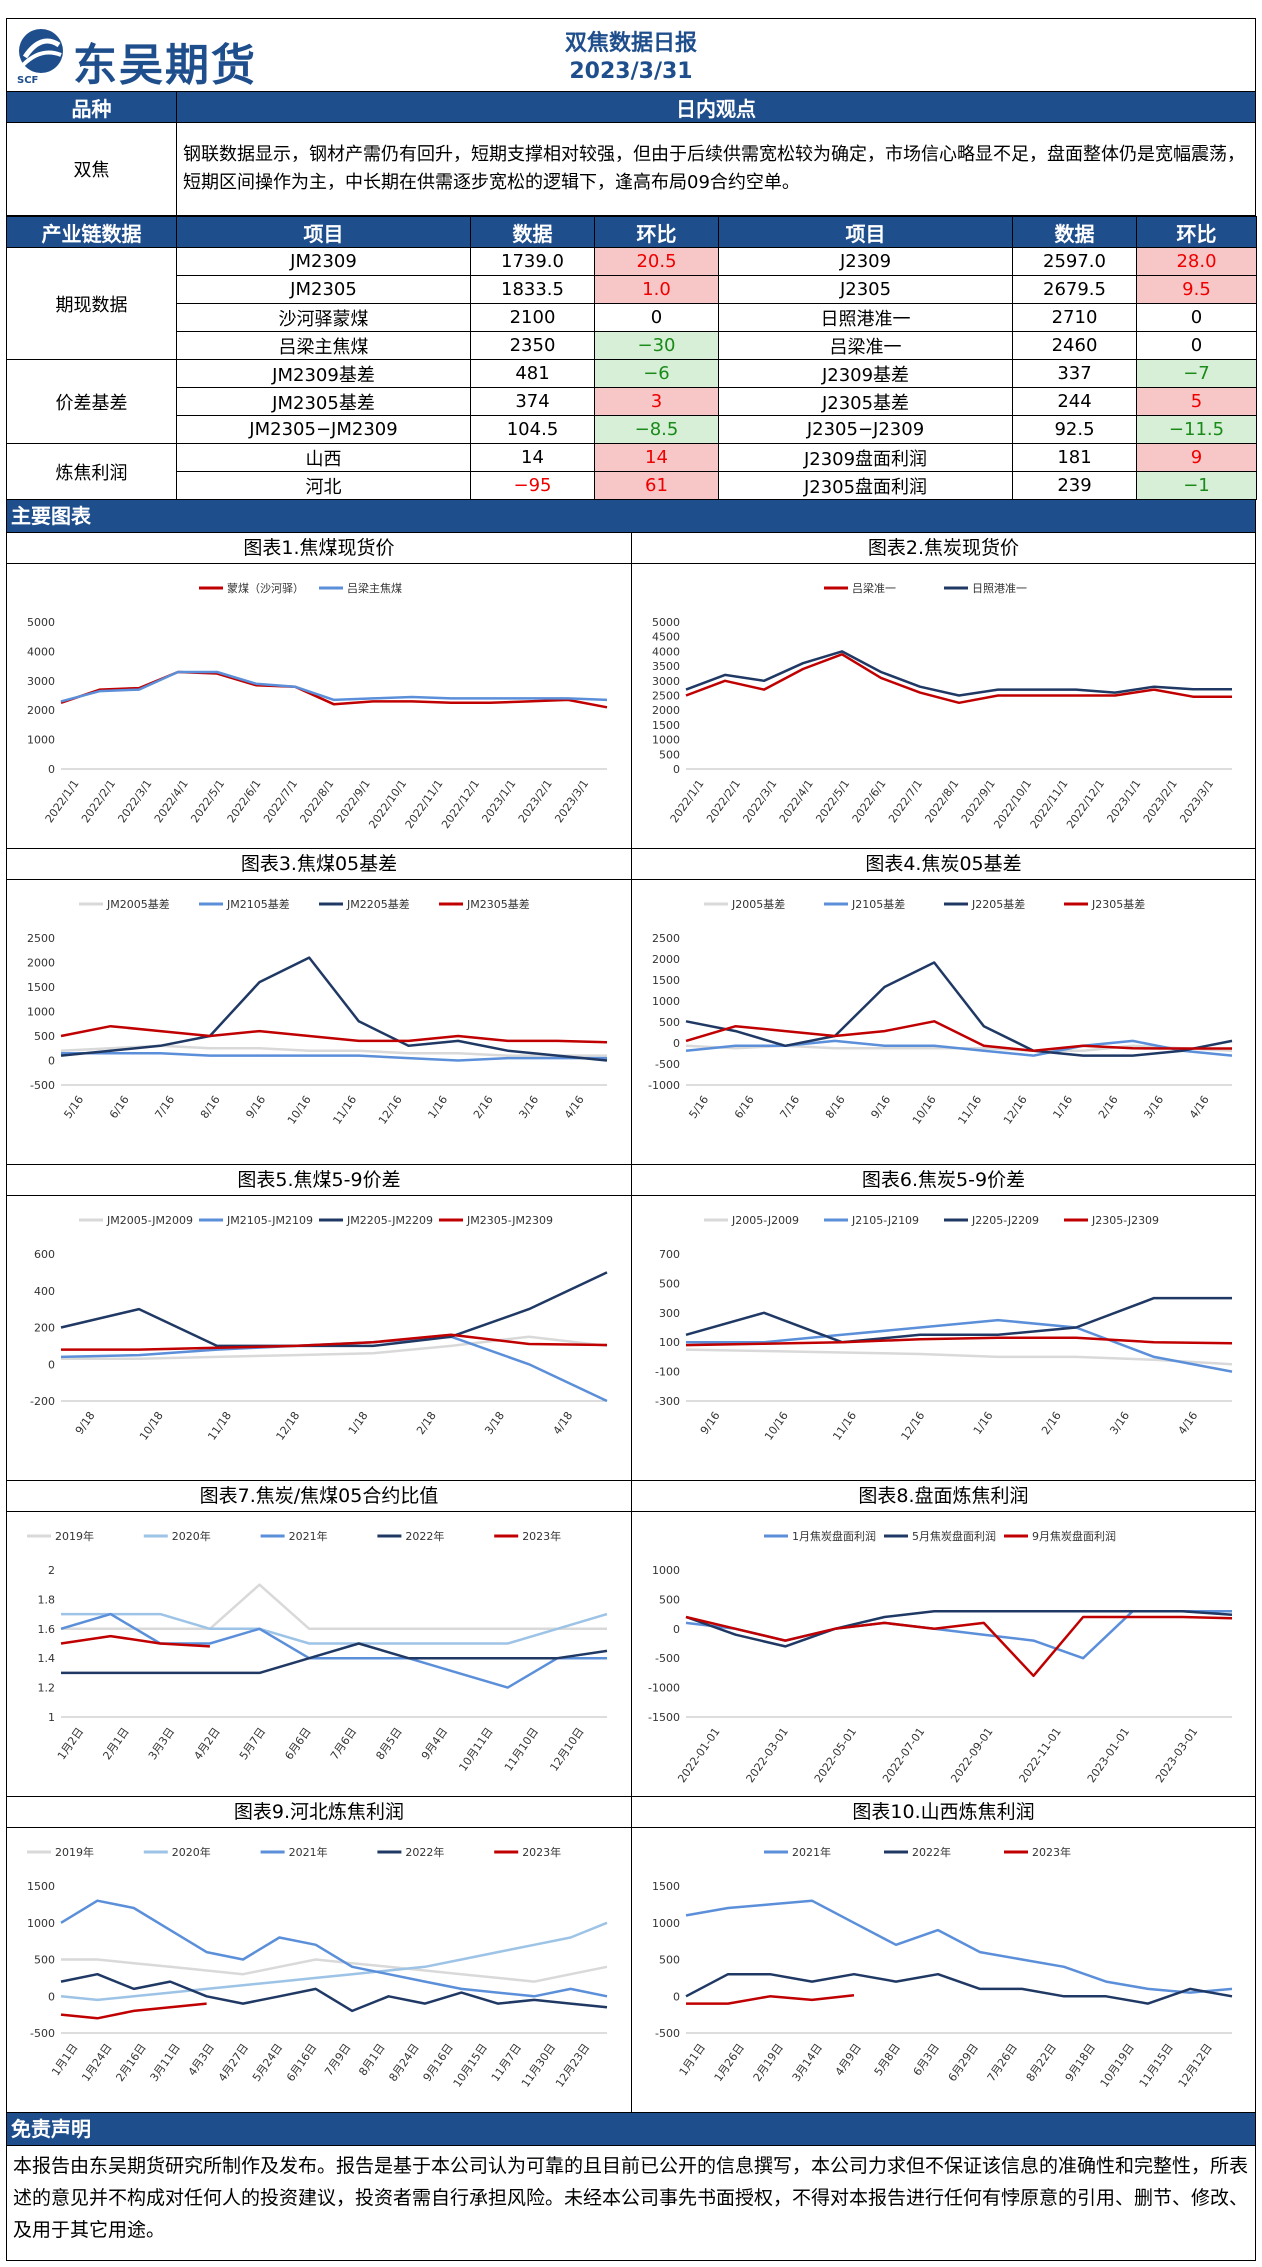 Image resolution: width=1262 pixels, height=2267 pixels. What do you see at coordinates (51, 1717) in the screenshot?
I see `y-tick-label: 1` at bounding box center [51, 1717].